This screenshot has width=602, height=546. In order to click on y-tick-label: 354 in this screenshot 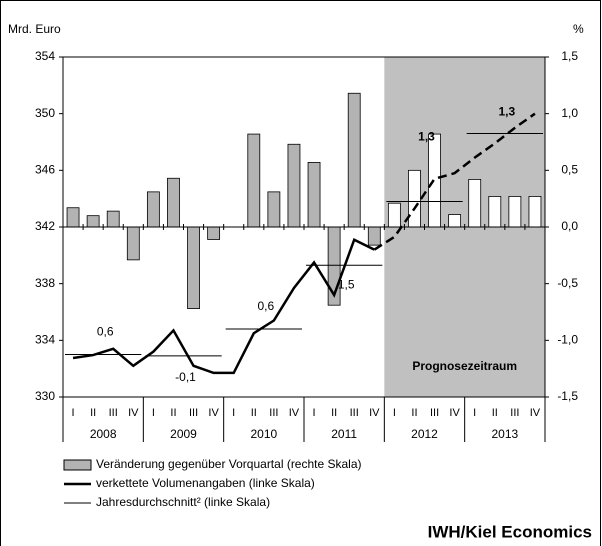, I will do `click(45, 56)`.